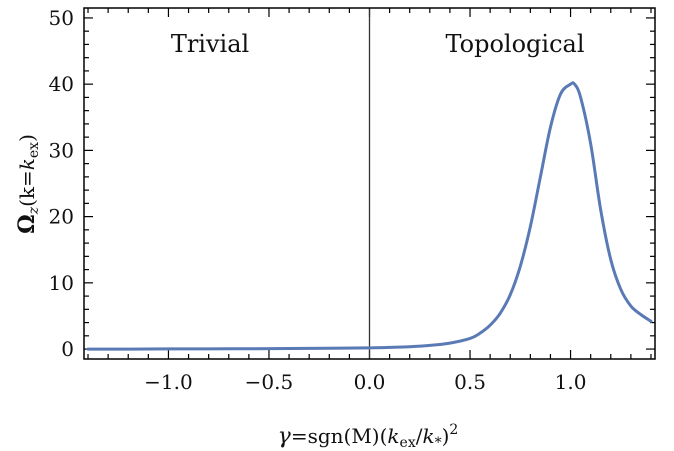 This screenshot has width=674, height=451. What do you see at coordinates (61, 84) in the screenshot?
I see `y-tick-label: 40` at bounding box center [61, 84].